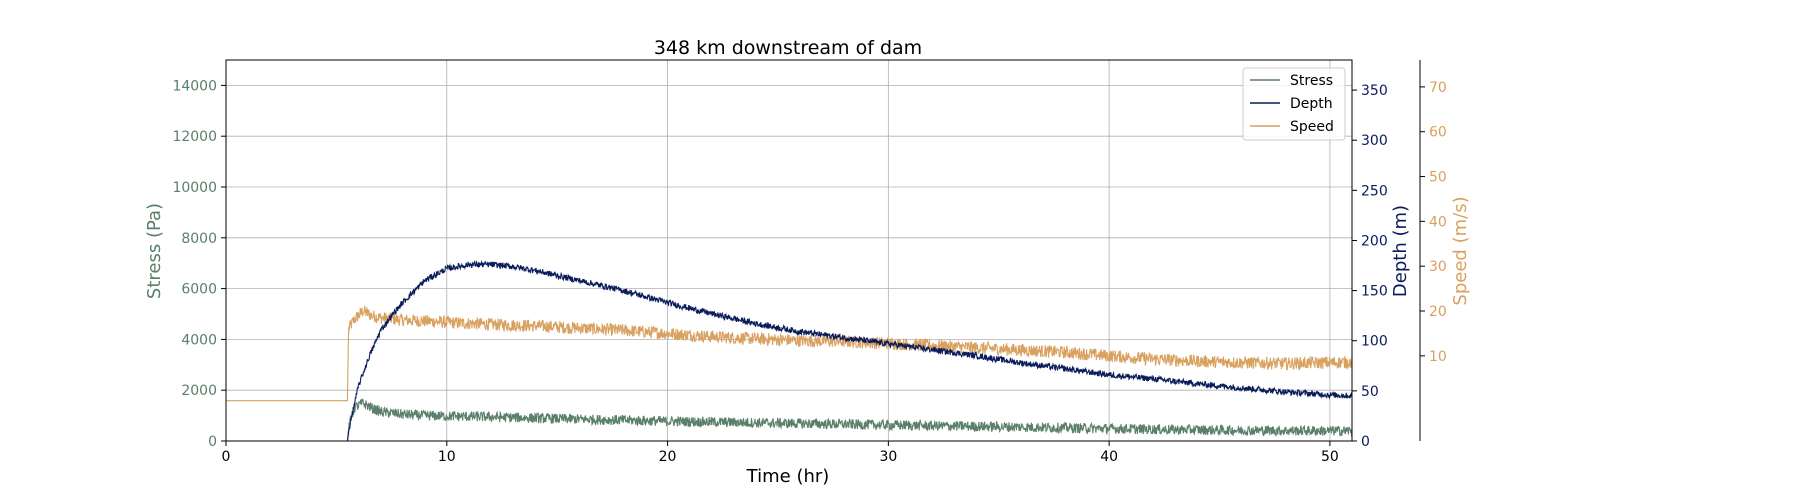 Image resolution: width=1800 pixels, height=504 pixels. Describe the element at coordinates (1400, 251) in the screenshot. I see `depth-axis-label: Depth (m)` at that location.